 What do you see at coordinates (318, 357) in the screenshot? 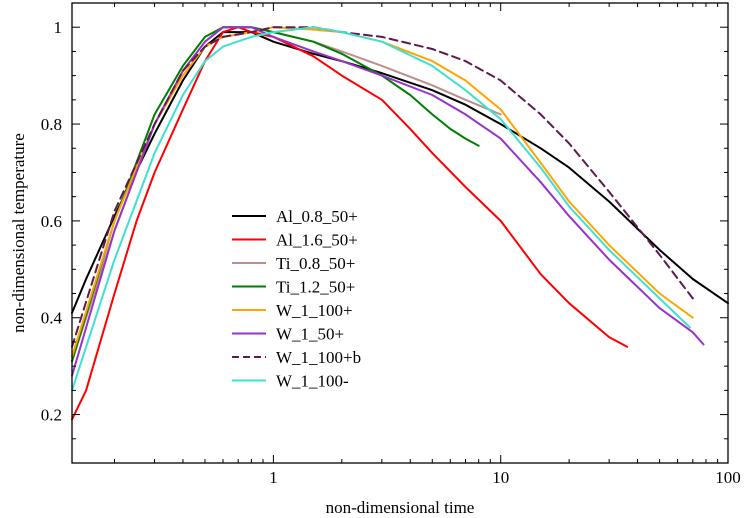
I see `legend-label-7: W_1_100+b` at bounding box center [318, 357].